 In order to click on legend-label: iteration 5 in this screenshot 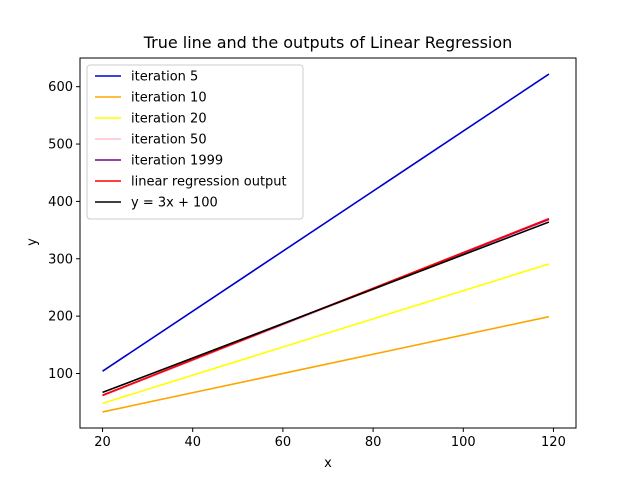, I will do `click(164, 77)`.